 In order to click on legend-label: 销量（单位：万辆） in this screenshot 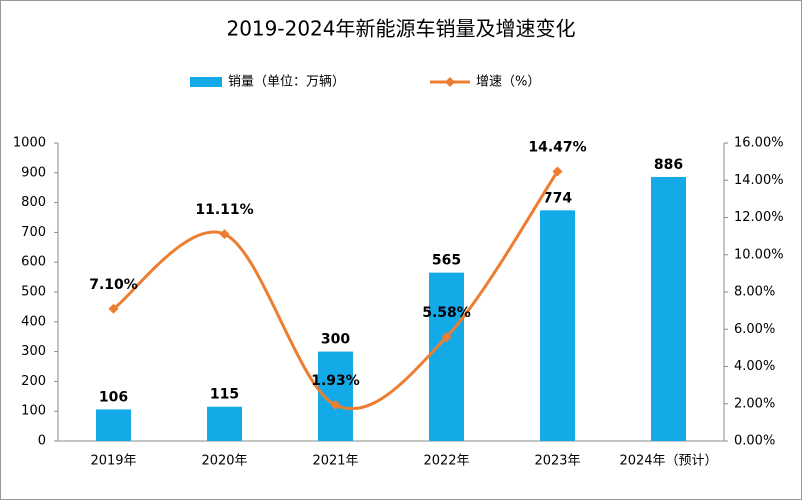, I will do `click(286, 82)`.